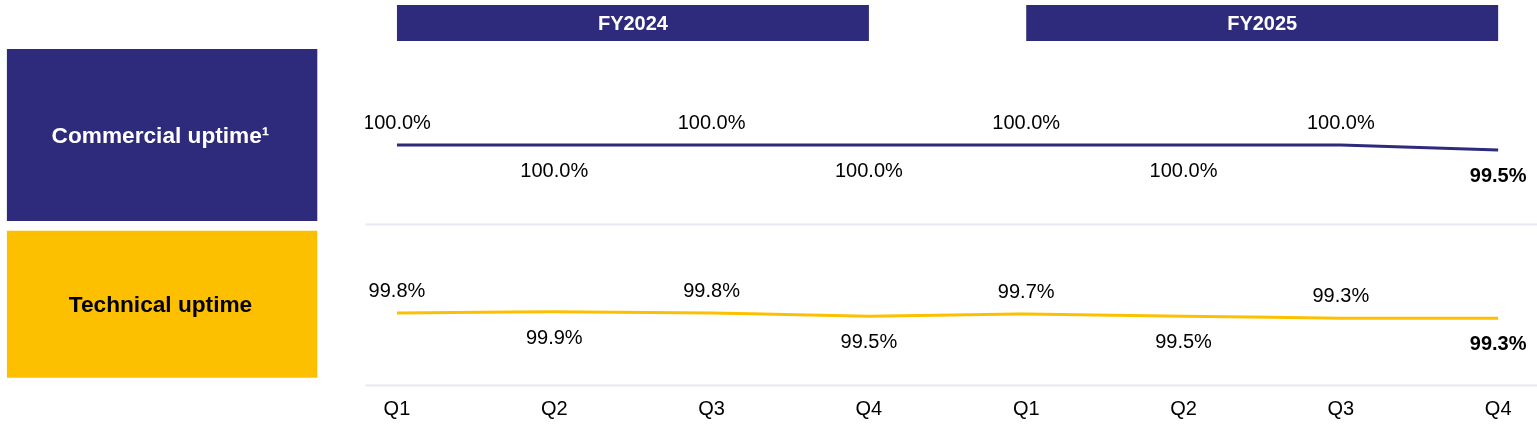 This screenshot has height=429, width=1537. Describe the element at coordinates (1026, 290) in the screenshot. I see `data-label: 99.7%` at that location.